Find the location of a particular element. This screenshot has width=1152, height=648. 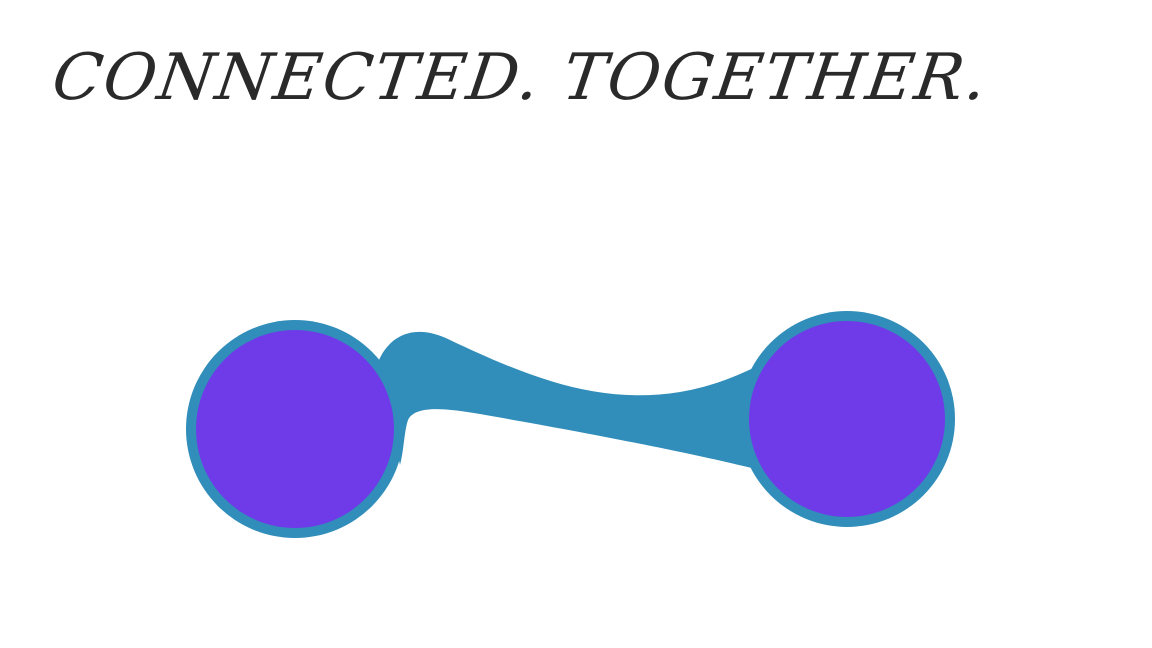

connecting-band is located at coordinates (574, 400).